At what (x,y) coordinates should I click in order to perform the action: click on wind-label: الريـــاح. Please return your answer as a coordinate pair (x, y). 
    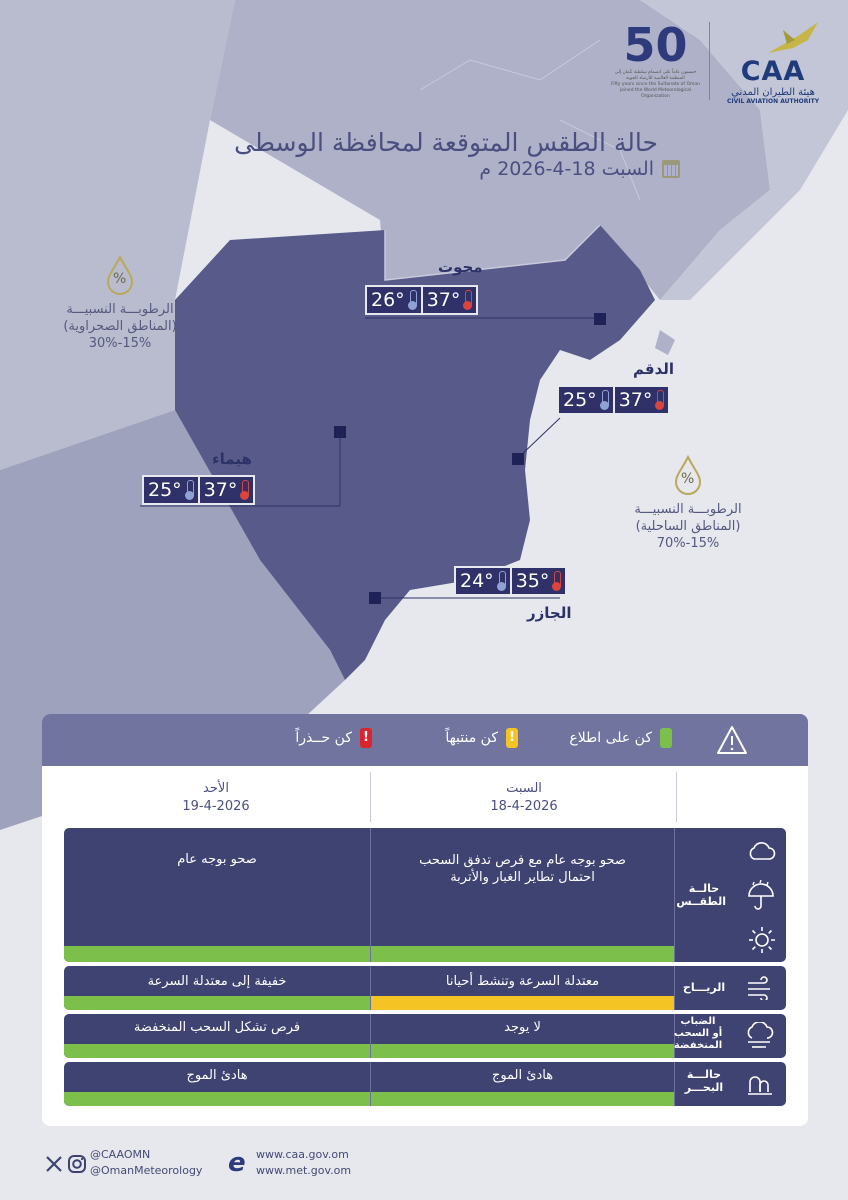
    Looking at the image, I should click on (704, 987).